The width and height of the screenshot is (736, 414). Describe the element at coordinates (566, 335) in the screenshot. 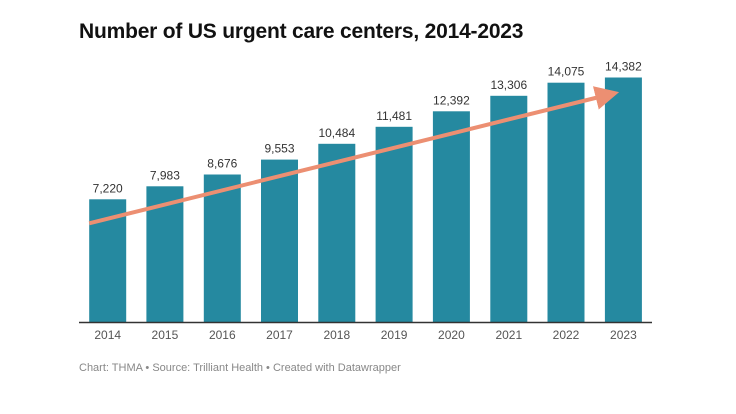

I see `x-tick-label-2022: 2022` at that location.